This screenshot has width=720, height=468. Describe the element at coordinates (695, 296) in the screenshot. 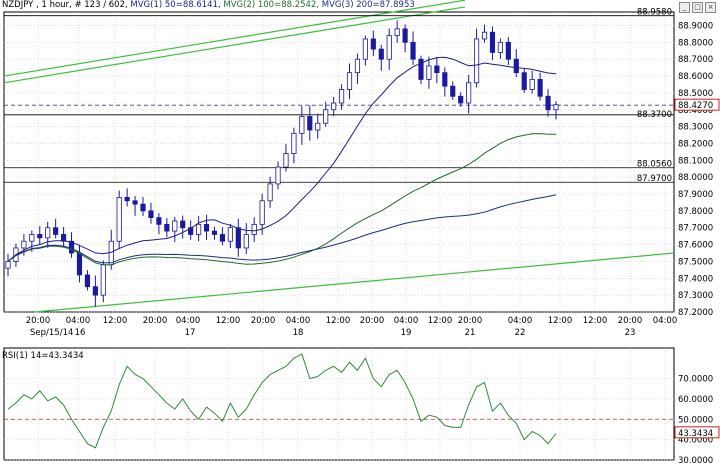

I see `y-tick-label: 87.3000` at that location.